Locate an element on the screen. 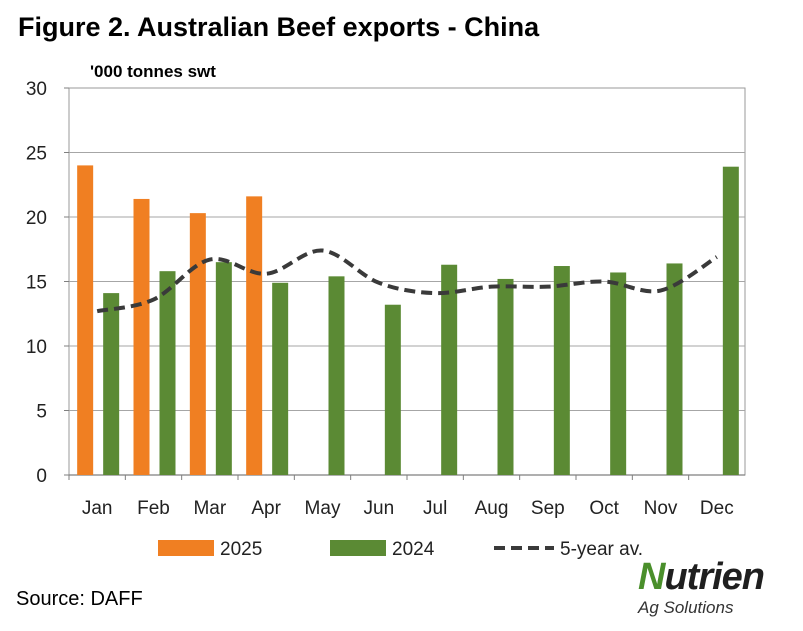 The width and height of the screenshot is (803, 631). y-tick-label: 15 is located at coordinates (36, 283).